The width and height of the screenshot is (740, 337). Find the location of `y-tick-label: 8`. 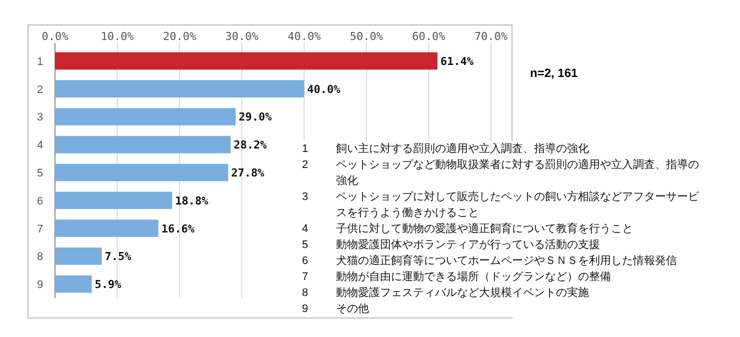

y-tick-label: 8 is located at coordinates (40, 257).